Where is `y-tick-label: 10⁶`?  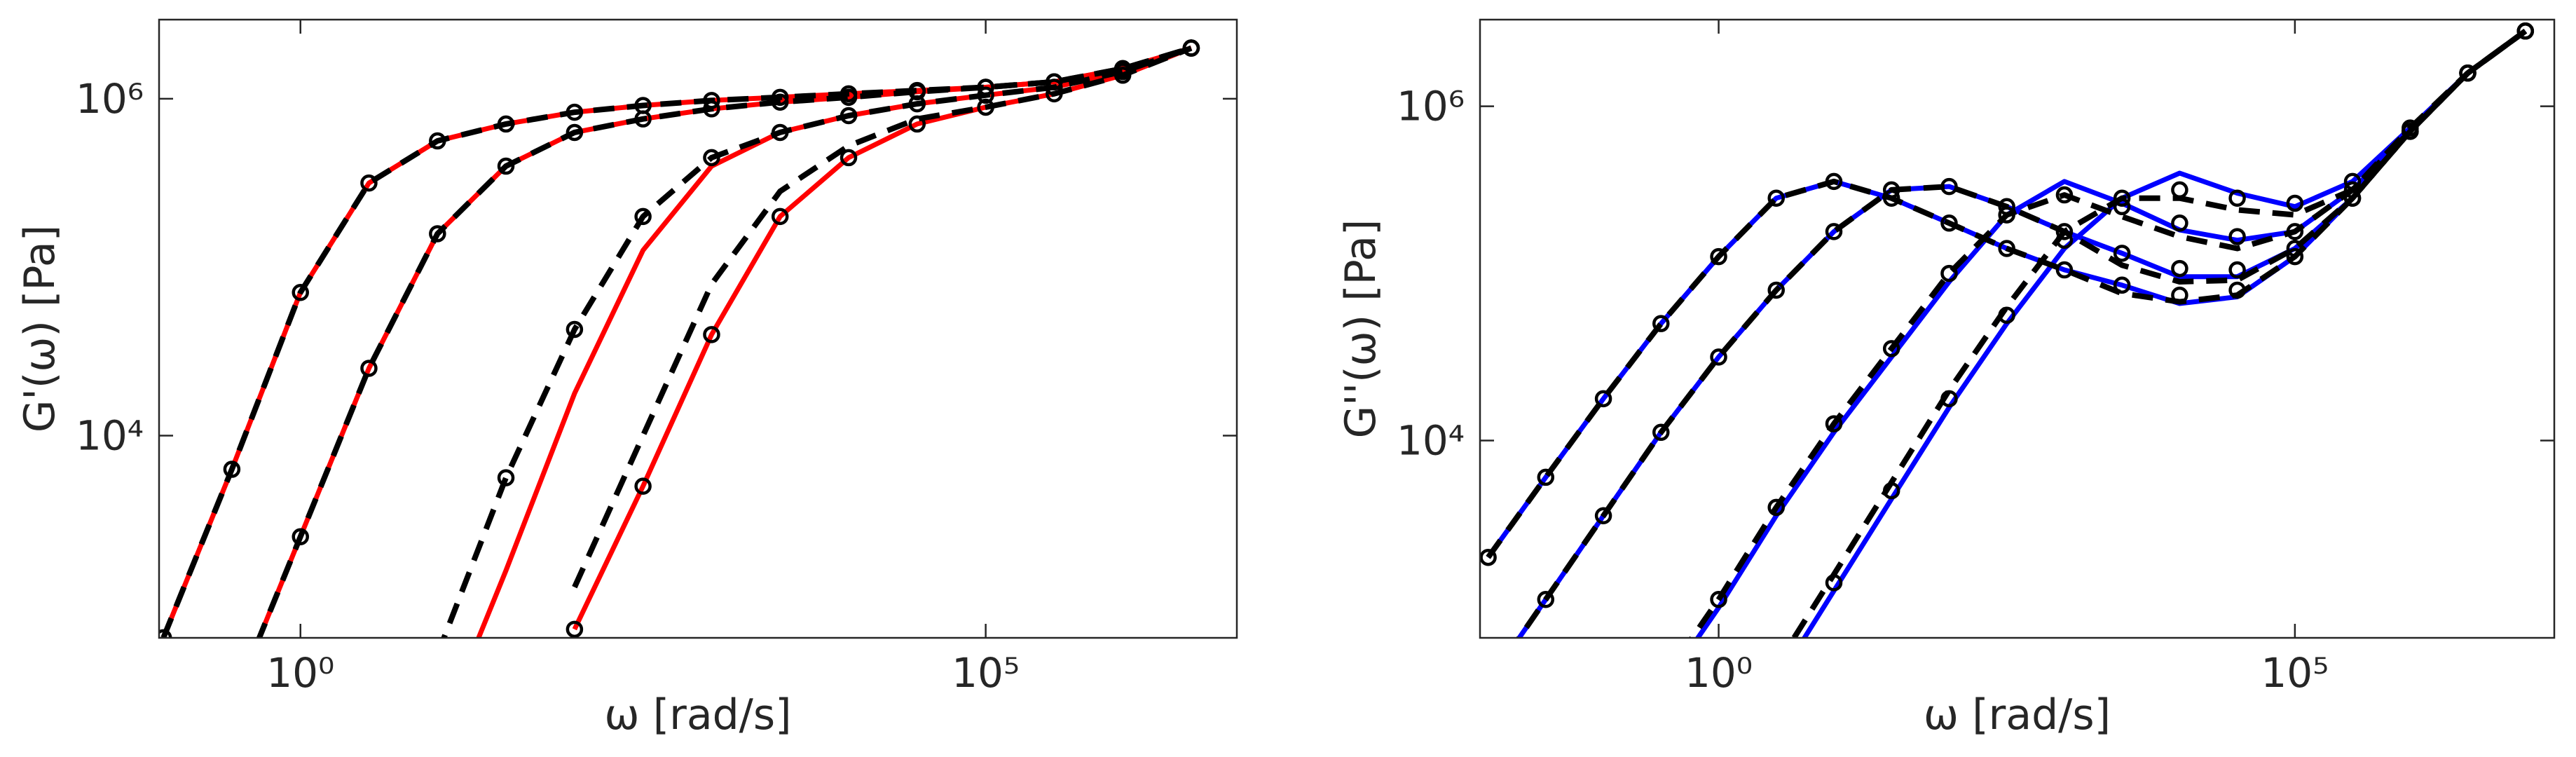
y-tick-label: 10⁶ is located at coordinates (110, 99).